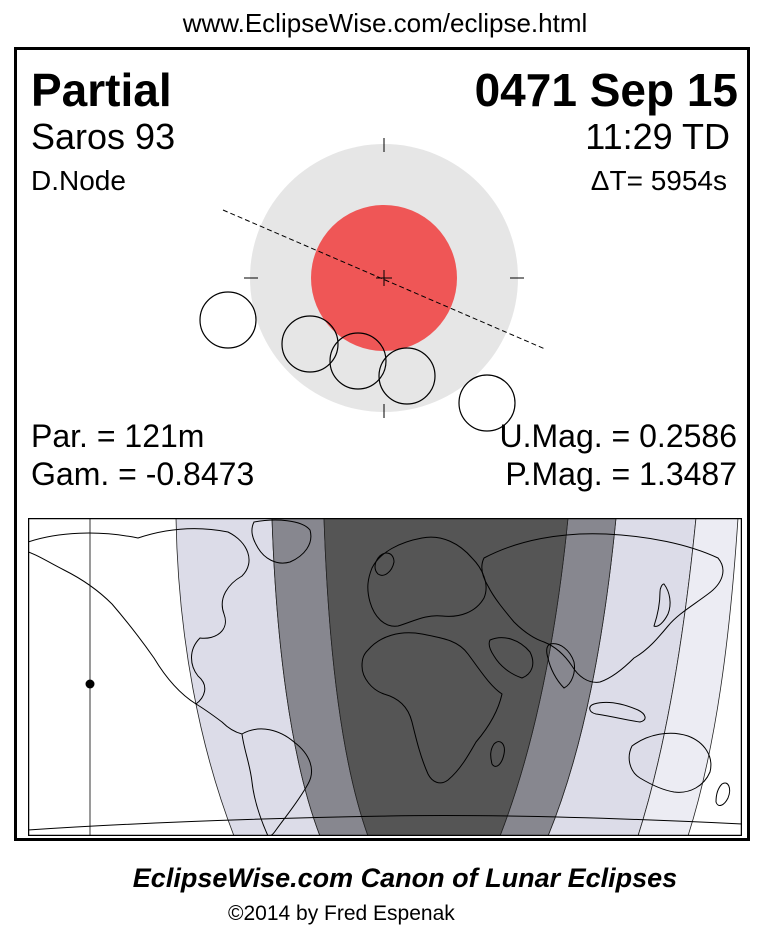 This screenshot has width=770, height=940. Describe the element at coordinates (618, 436) in the screenshot. I see `umbral-magnitude: U.Mag. = 0.2586` at that location.